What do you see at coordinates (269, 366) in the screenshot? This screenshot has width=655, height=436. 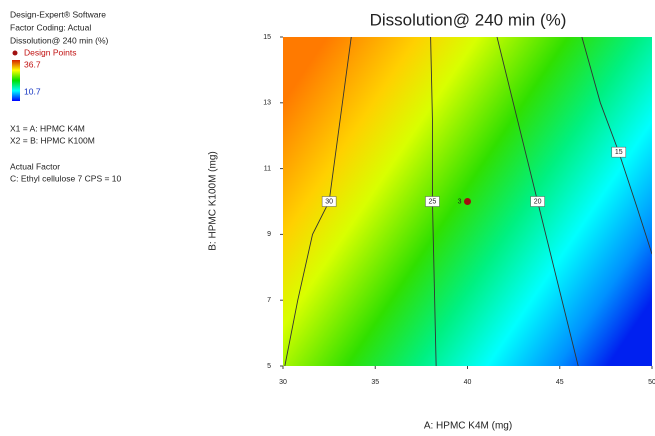 I see `y-tick-label: 5` at bounding box center [269, 366].